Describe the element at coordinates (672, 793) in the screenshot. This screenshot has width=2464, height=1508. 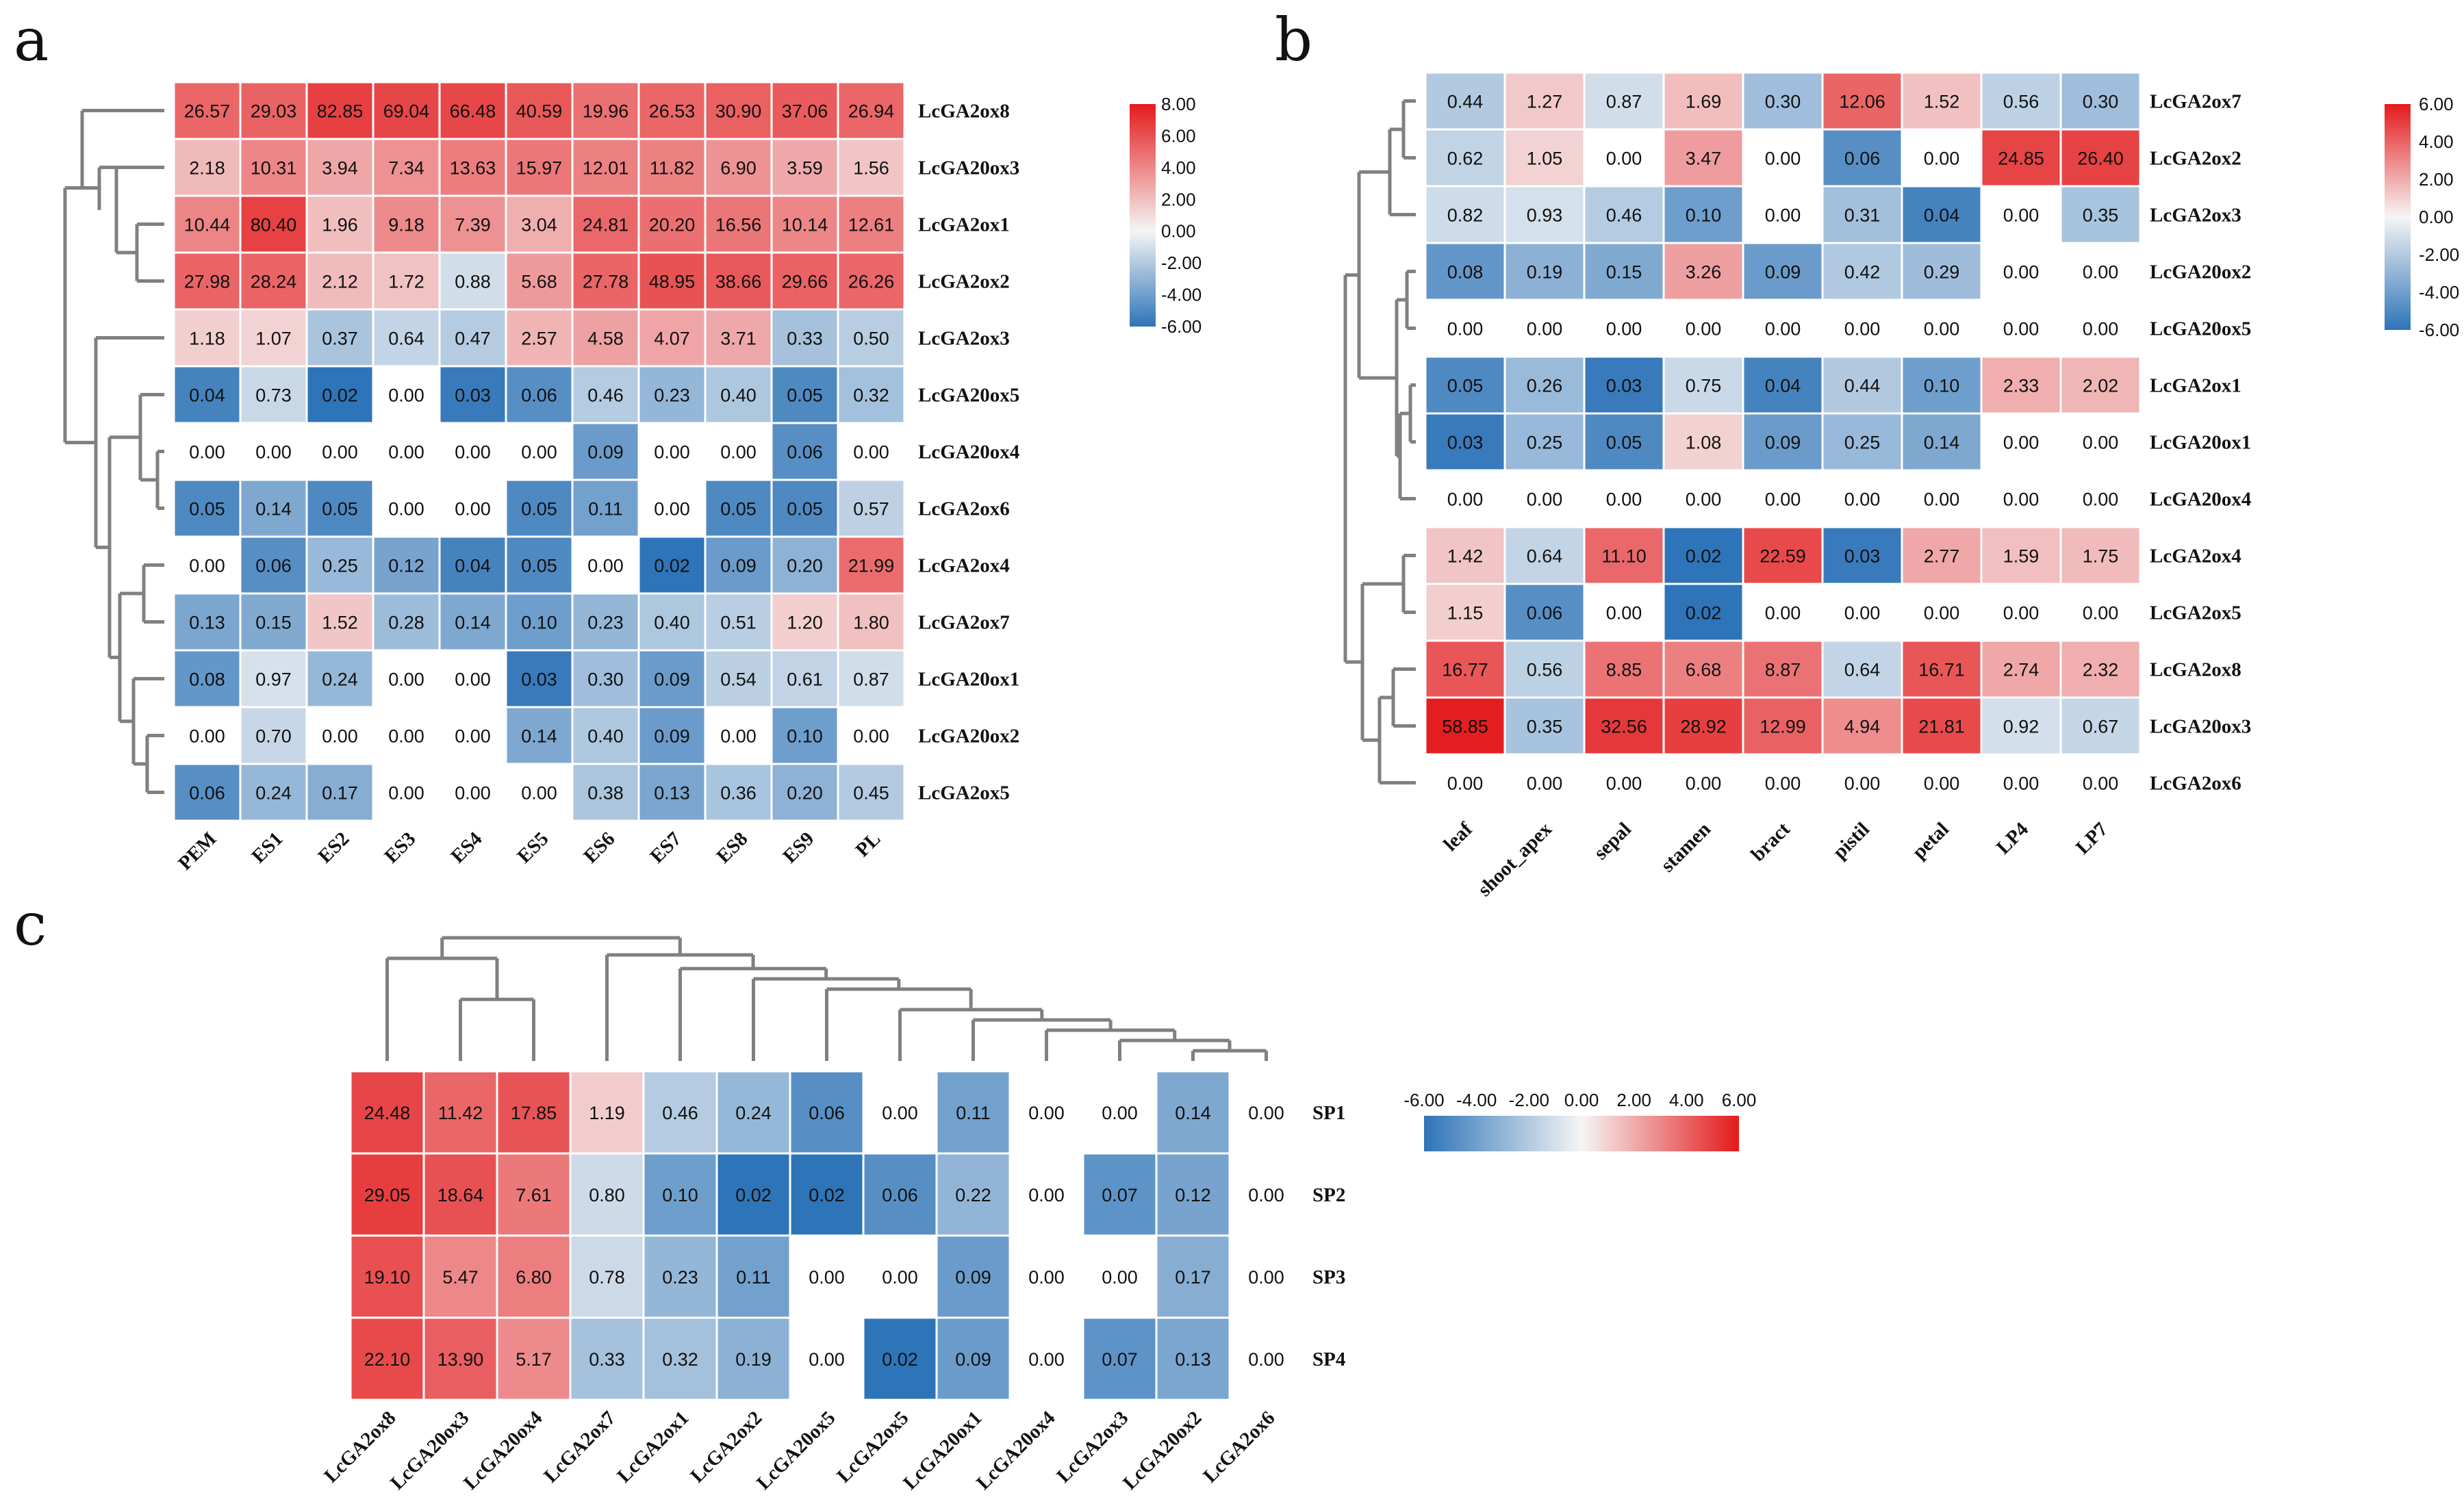
I see `cell-value: 0.13` at that location.